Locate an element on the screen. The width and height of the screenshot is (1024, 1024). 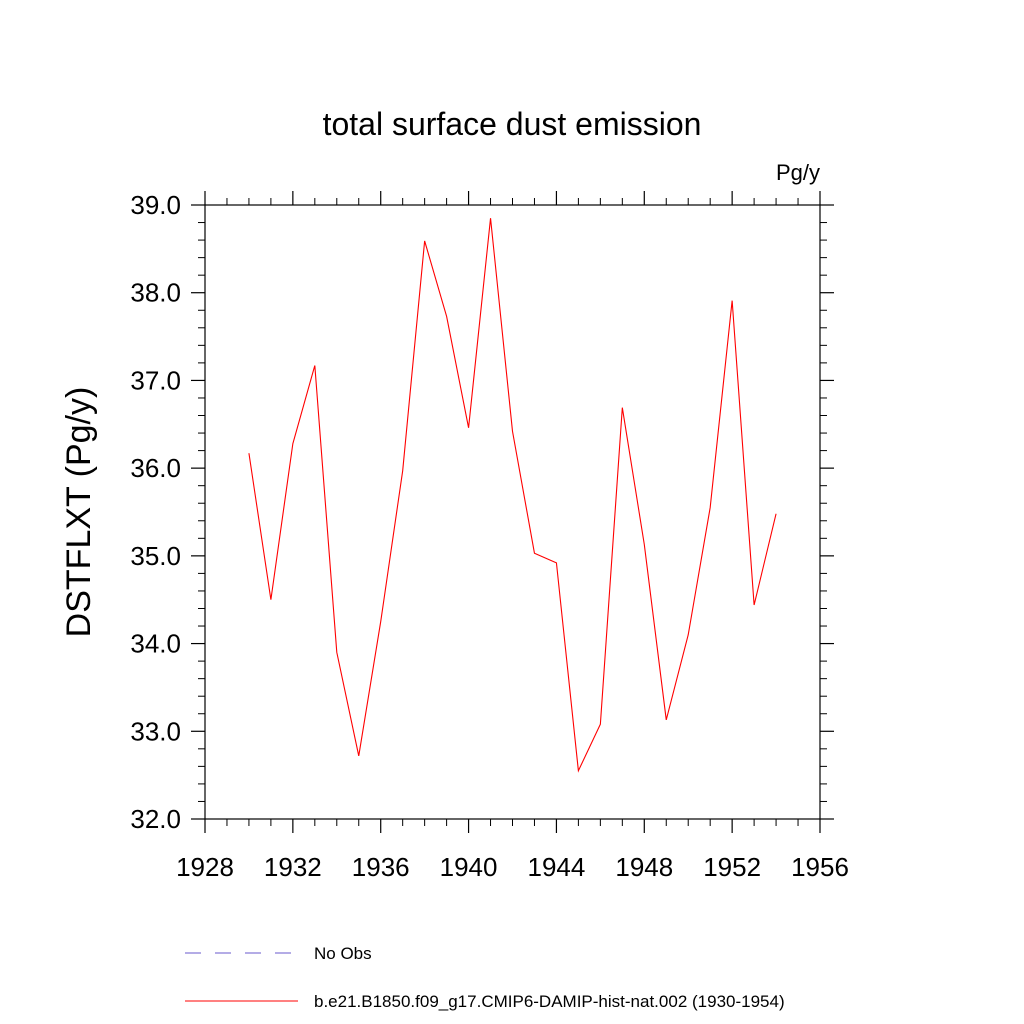
legend-label-no-obs: No Obs is located at coordinates (343, 953).